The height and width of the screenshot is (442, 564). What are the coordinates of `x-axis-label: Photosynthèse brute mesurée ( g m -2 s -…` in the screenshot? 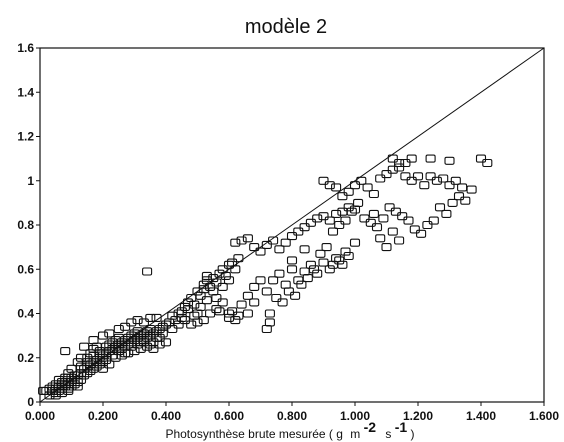 It's located at (289, 430).